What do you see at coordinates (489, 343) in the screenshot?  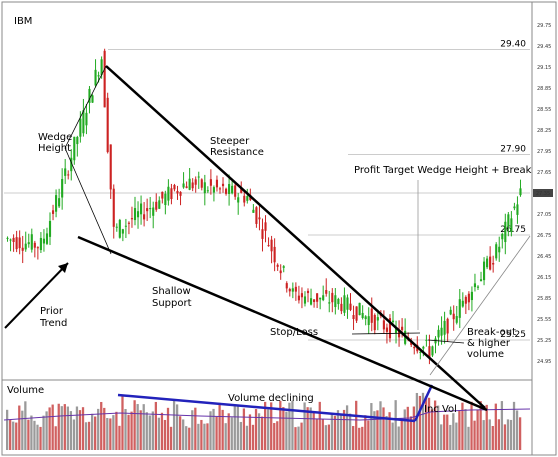 I see `breakout-label: & higher` at bounding box center [489, 343].